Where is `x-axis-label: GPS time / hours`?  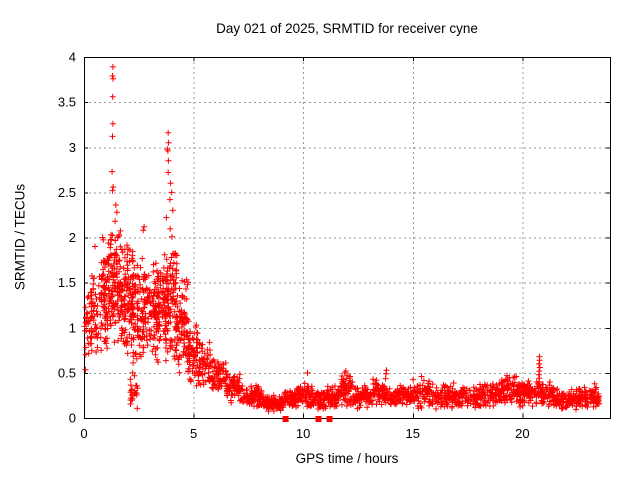 x-axis-label: GPS time / hours is located at coordinates (347, 458).